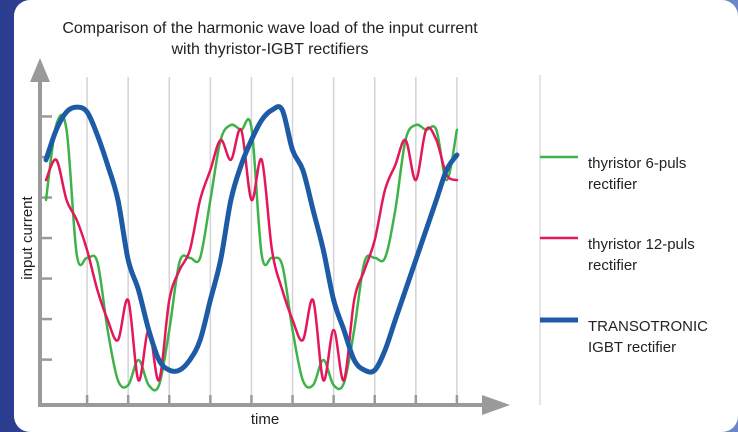 This screenshot has width=738, height=432. What do you see at coordinates (40, 70) in the screenshot?
I see `y-axis-arrow` at bounding box center [40, 70].